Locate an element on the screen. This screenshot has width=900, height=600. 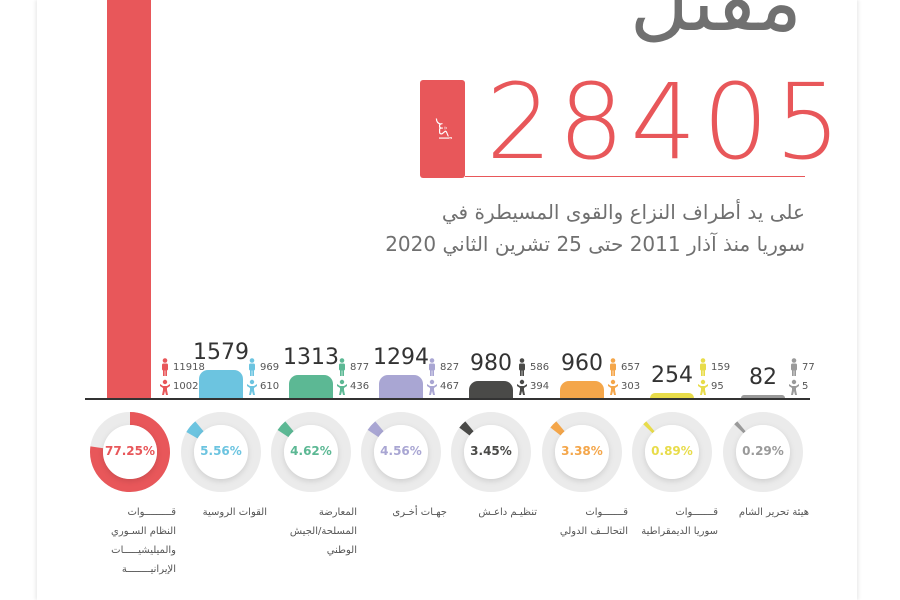
donut-percent: 5.56% is located at coordinates (221, 451).